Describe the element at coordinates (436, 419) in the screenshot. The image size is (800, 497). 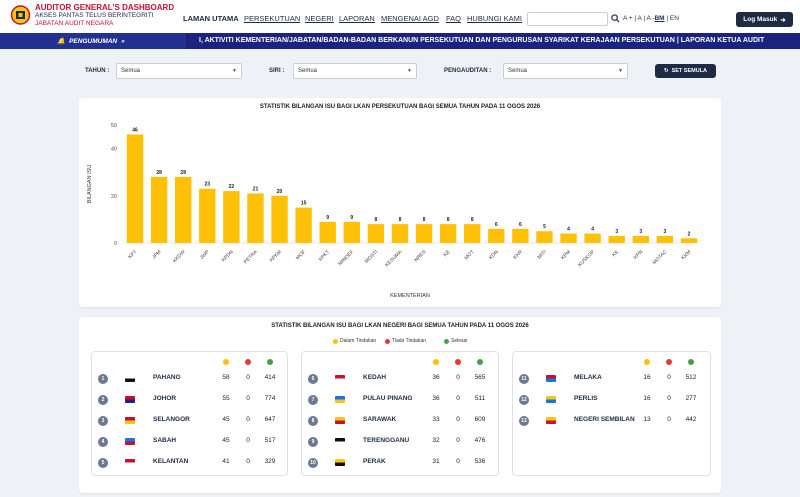
I see `count-dalam-tindakan: 33` at that location.